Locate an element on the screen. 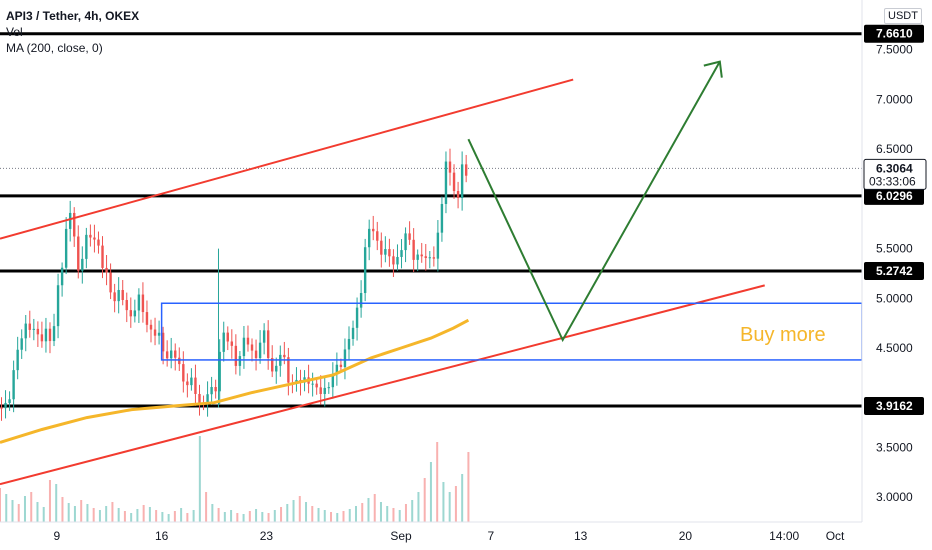 Image resolution: width=932 pixels, height=550 pixels. ma-indicator-label: MA (200, close, 0) is located at coordinates (54, 48).